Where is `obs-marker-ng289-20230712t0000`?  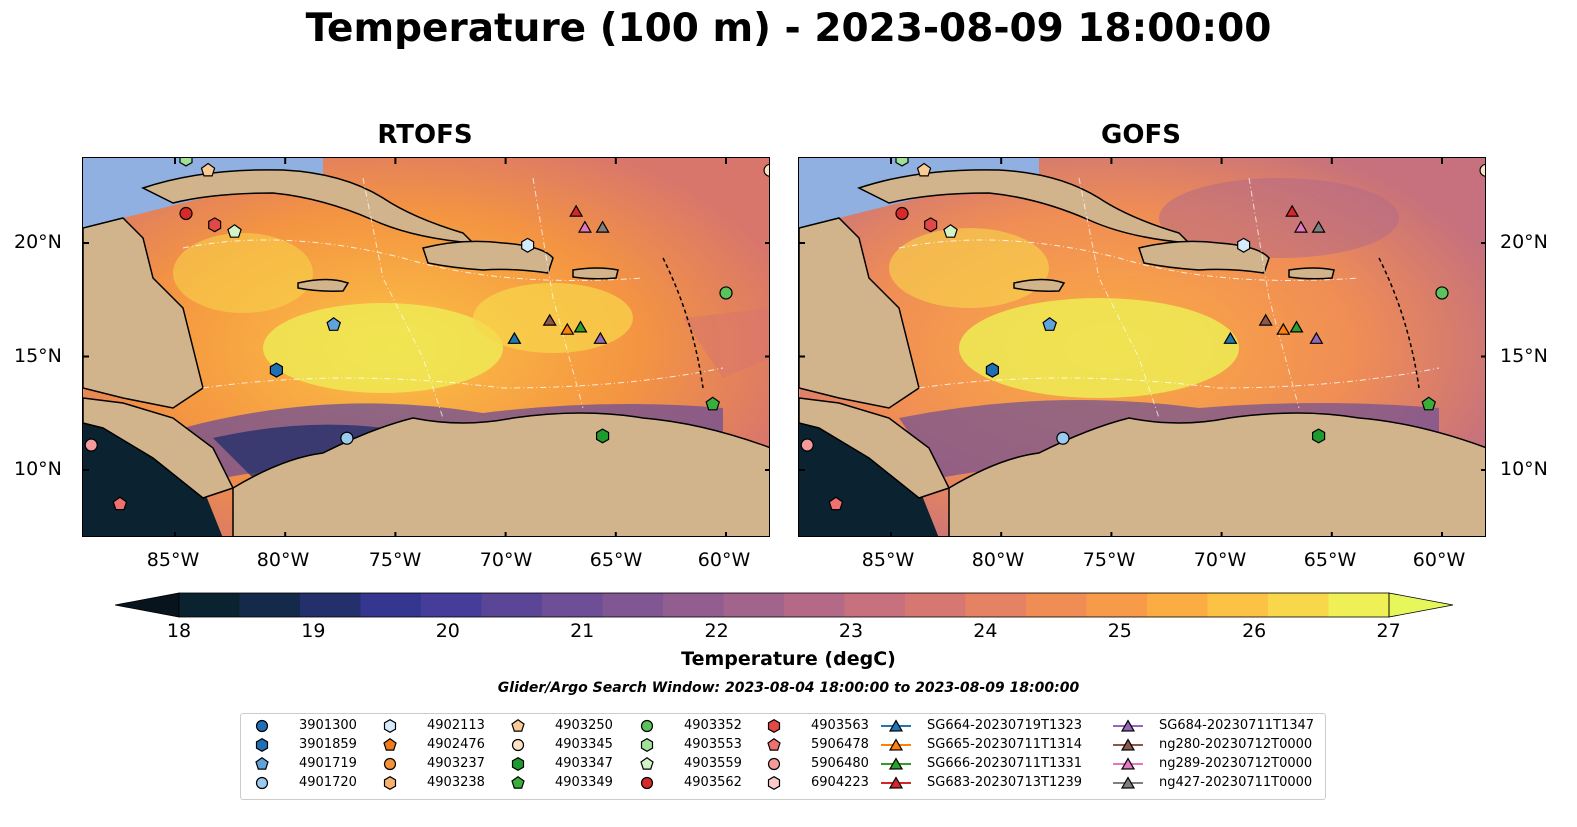
obs-marker-ng289-20230712t0000 is located at coordinates (584, 226).